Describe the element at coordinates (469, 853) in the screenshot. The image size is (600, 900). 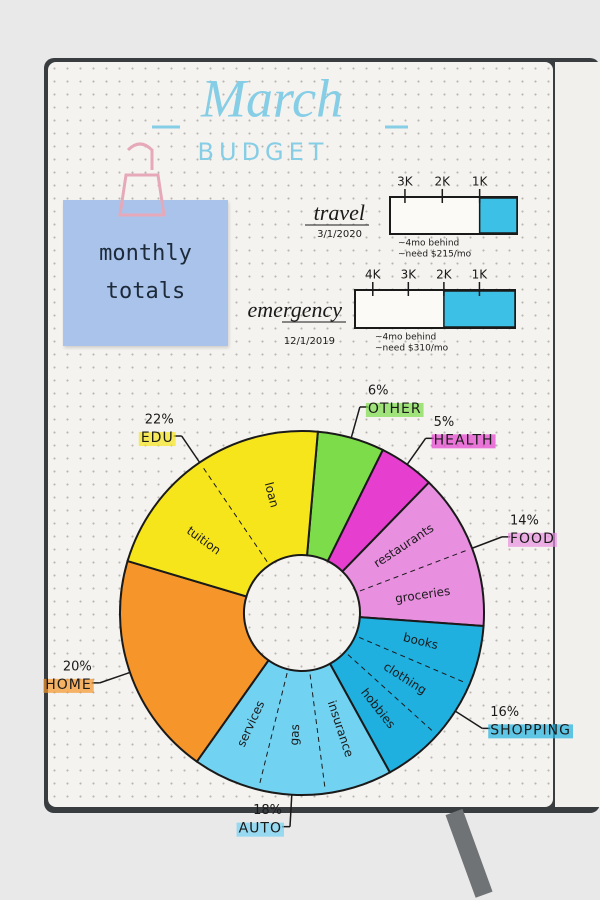
I see `ribbon` at that location.